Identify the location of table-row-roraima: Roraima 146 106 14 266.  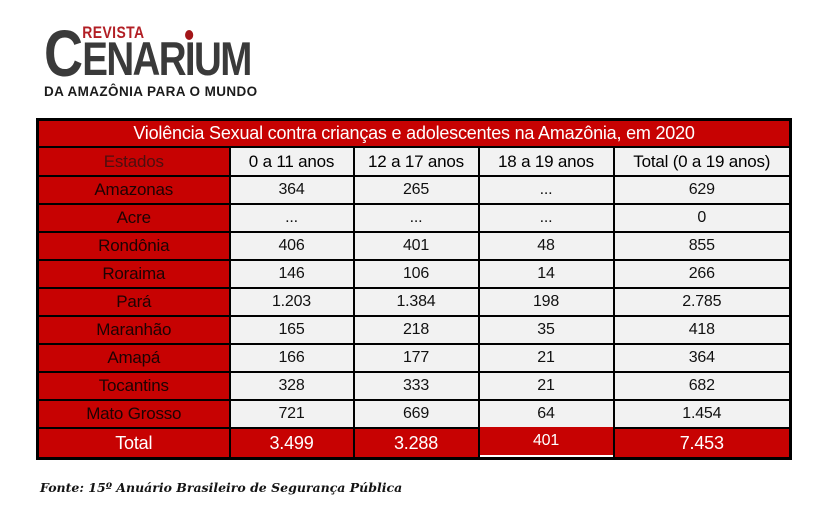
(414, 274).